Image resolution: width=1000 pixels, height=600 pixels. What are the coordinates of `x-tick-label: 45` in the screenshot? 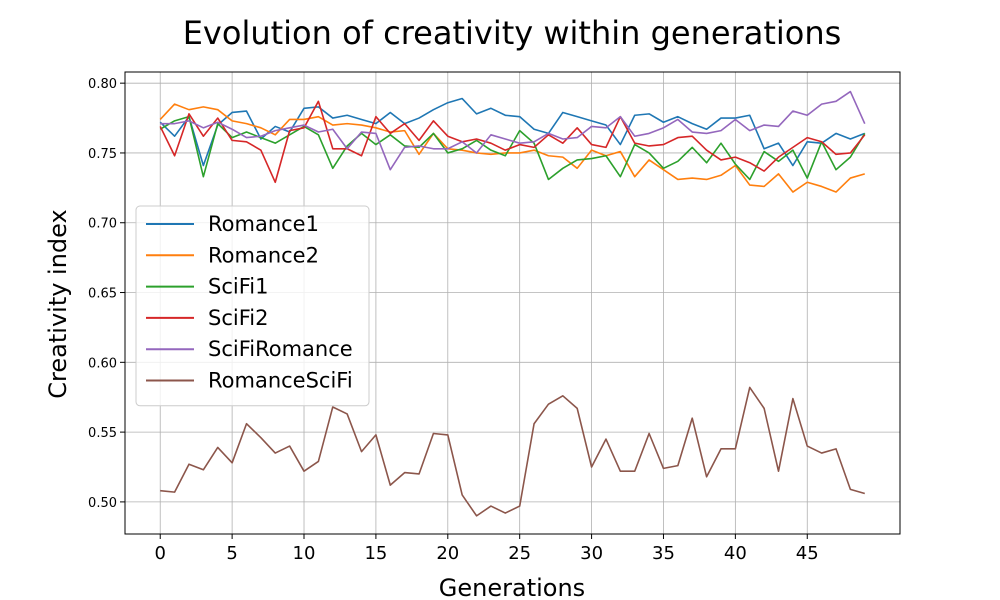 It's located at (807, 553).